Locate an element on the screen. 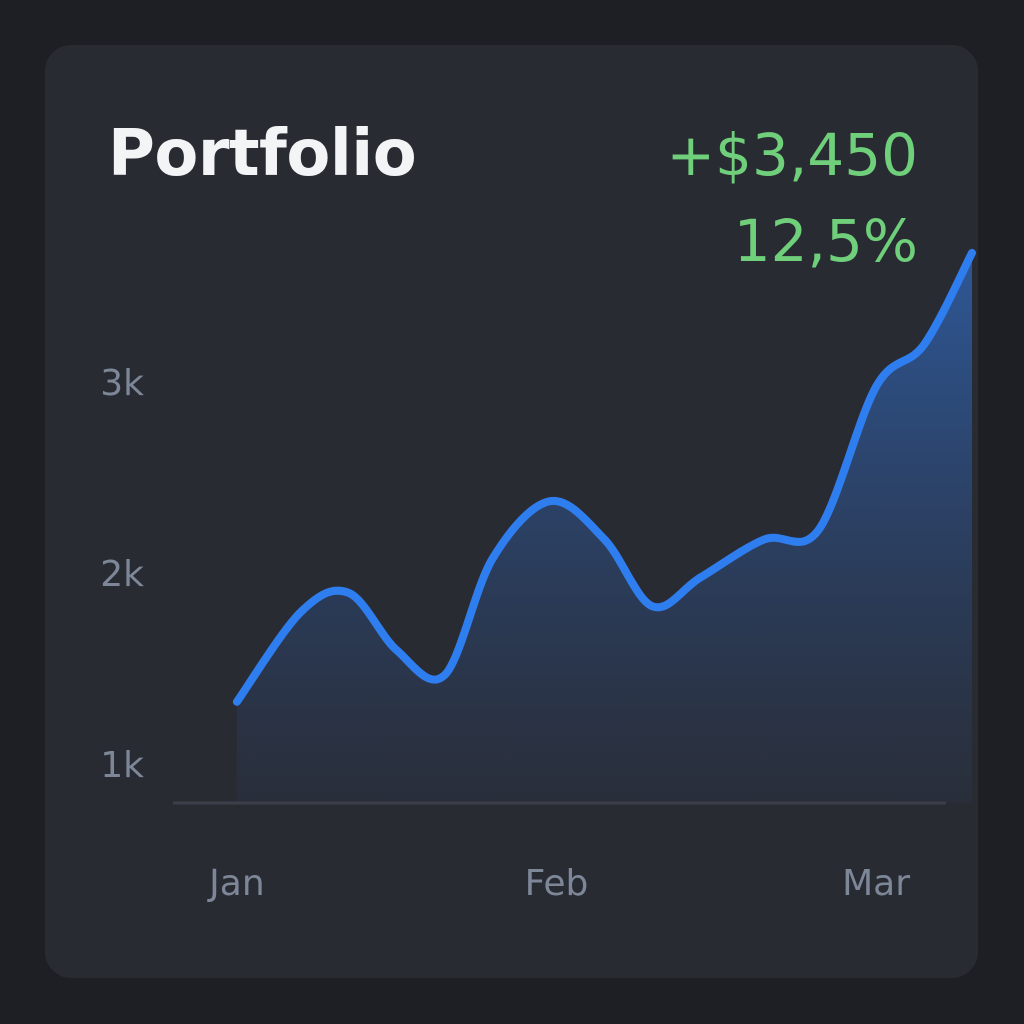  y-tick-label: 1k is located at coordinates (122, 765).